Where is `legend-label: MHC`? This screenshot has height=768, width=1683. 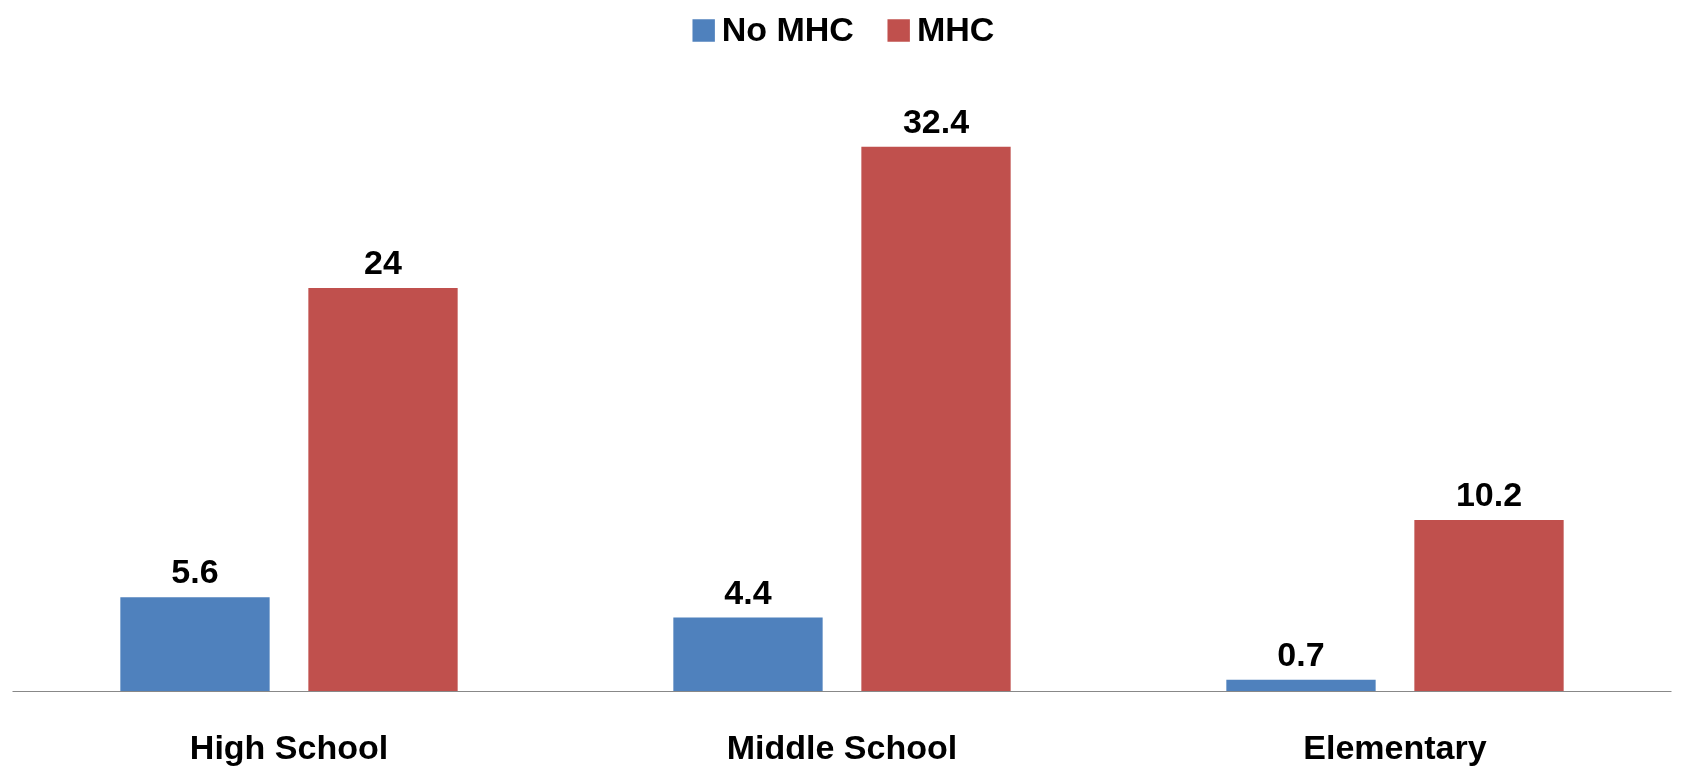
legend-label: MHC is located at coordinates (955, 29).